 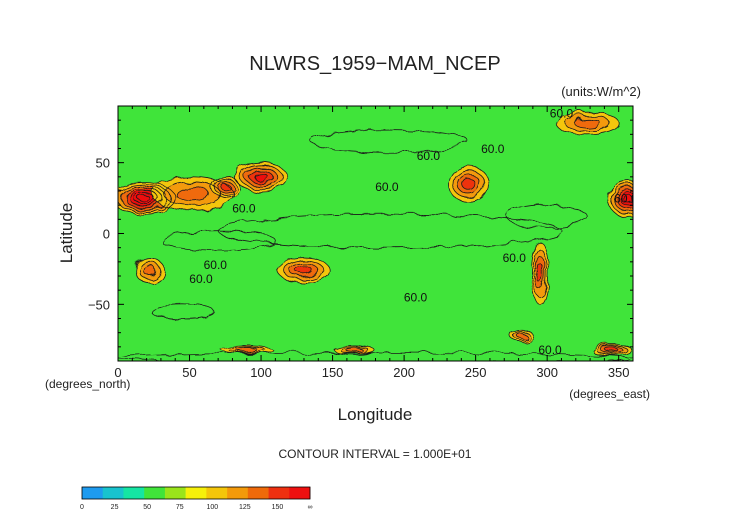 What do you see at coordinates (547, 372) in the screenshot?
I see `x-tick-label: 300` at bounding box center [547, 372].